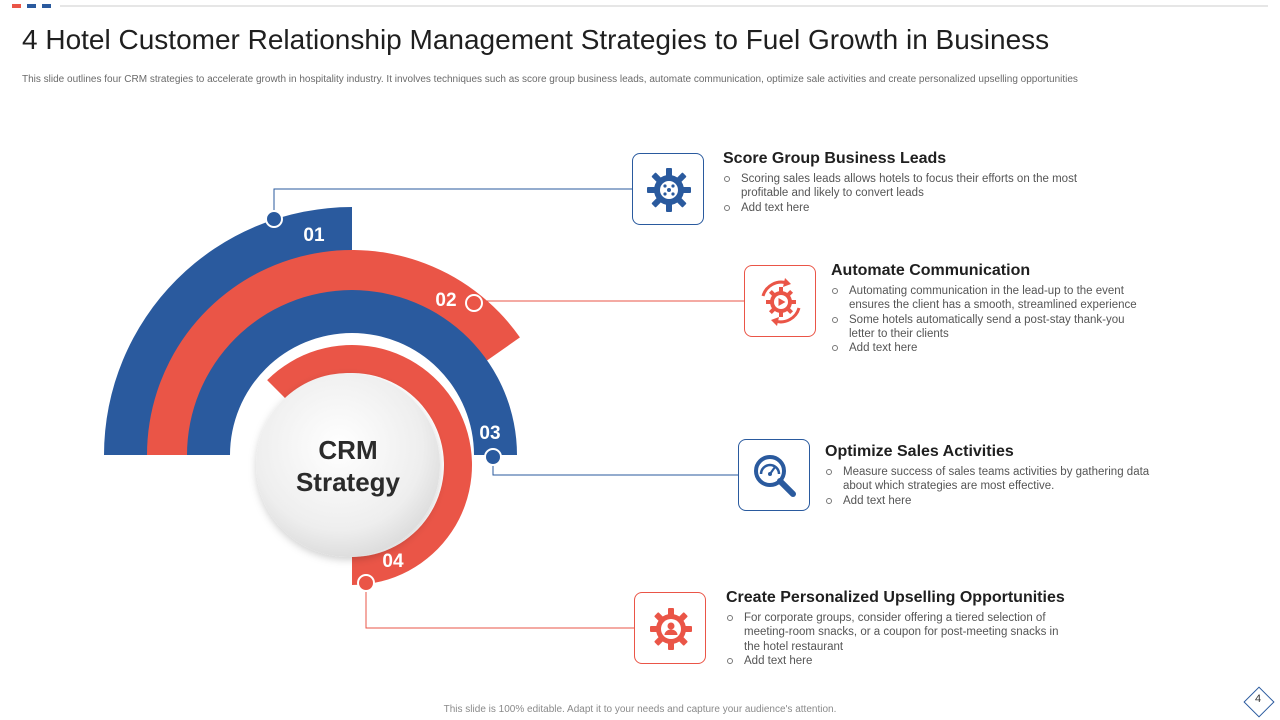  Describe the element at coordinates (393, 561) in the screenshot. I see `step-number-04: 04` at that location.